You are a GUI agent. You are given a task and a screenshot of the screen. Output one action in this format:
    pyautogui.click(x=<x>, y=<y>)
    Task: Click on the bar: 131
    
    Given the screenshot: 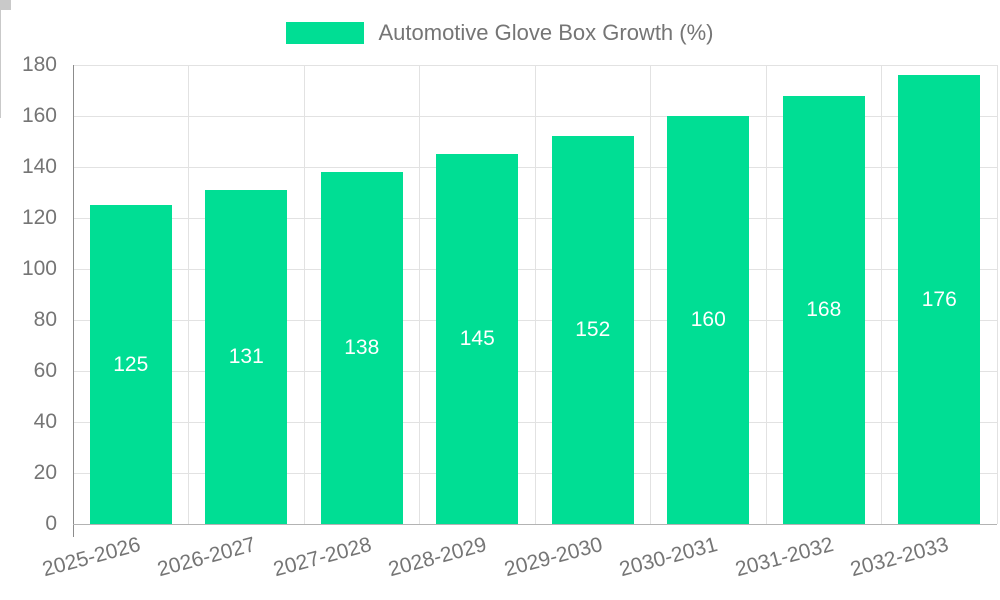 What is the action you would take?
    pyautogui.click(x=246, y=356)
    